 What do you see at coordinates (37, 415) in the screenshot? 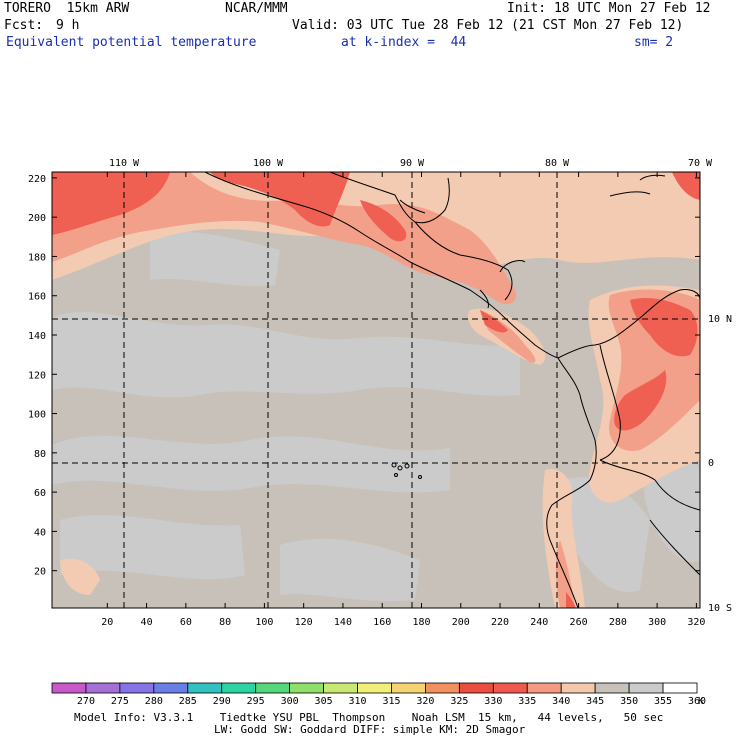
I see `left-tick-label: 100` at bounding box center [37, 415].